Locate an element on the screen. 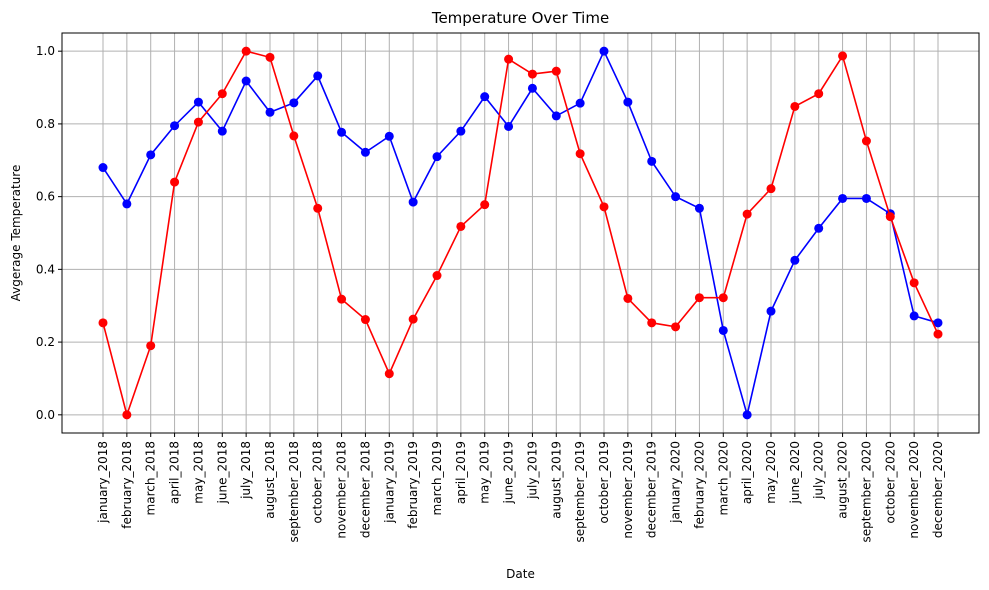  x-tick-label: june_2019 is located at coordinates (509, 472).